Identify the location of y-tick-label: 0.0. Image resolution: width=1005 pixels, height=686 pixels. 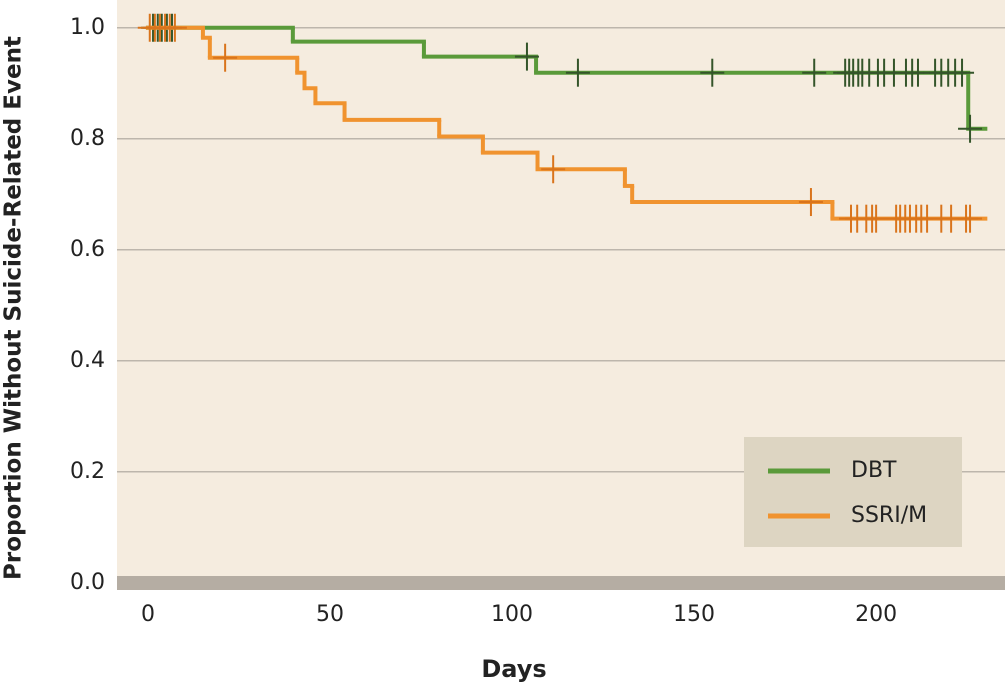
(87, 582).